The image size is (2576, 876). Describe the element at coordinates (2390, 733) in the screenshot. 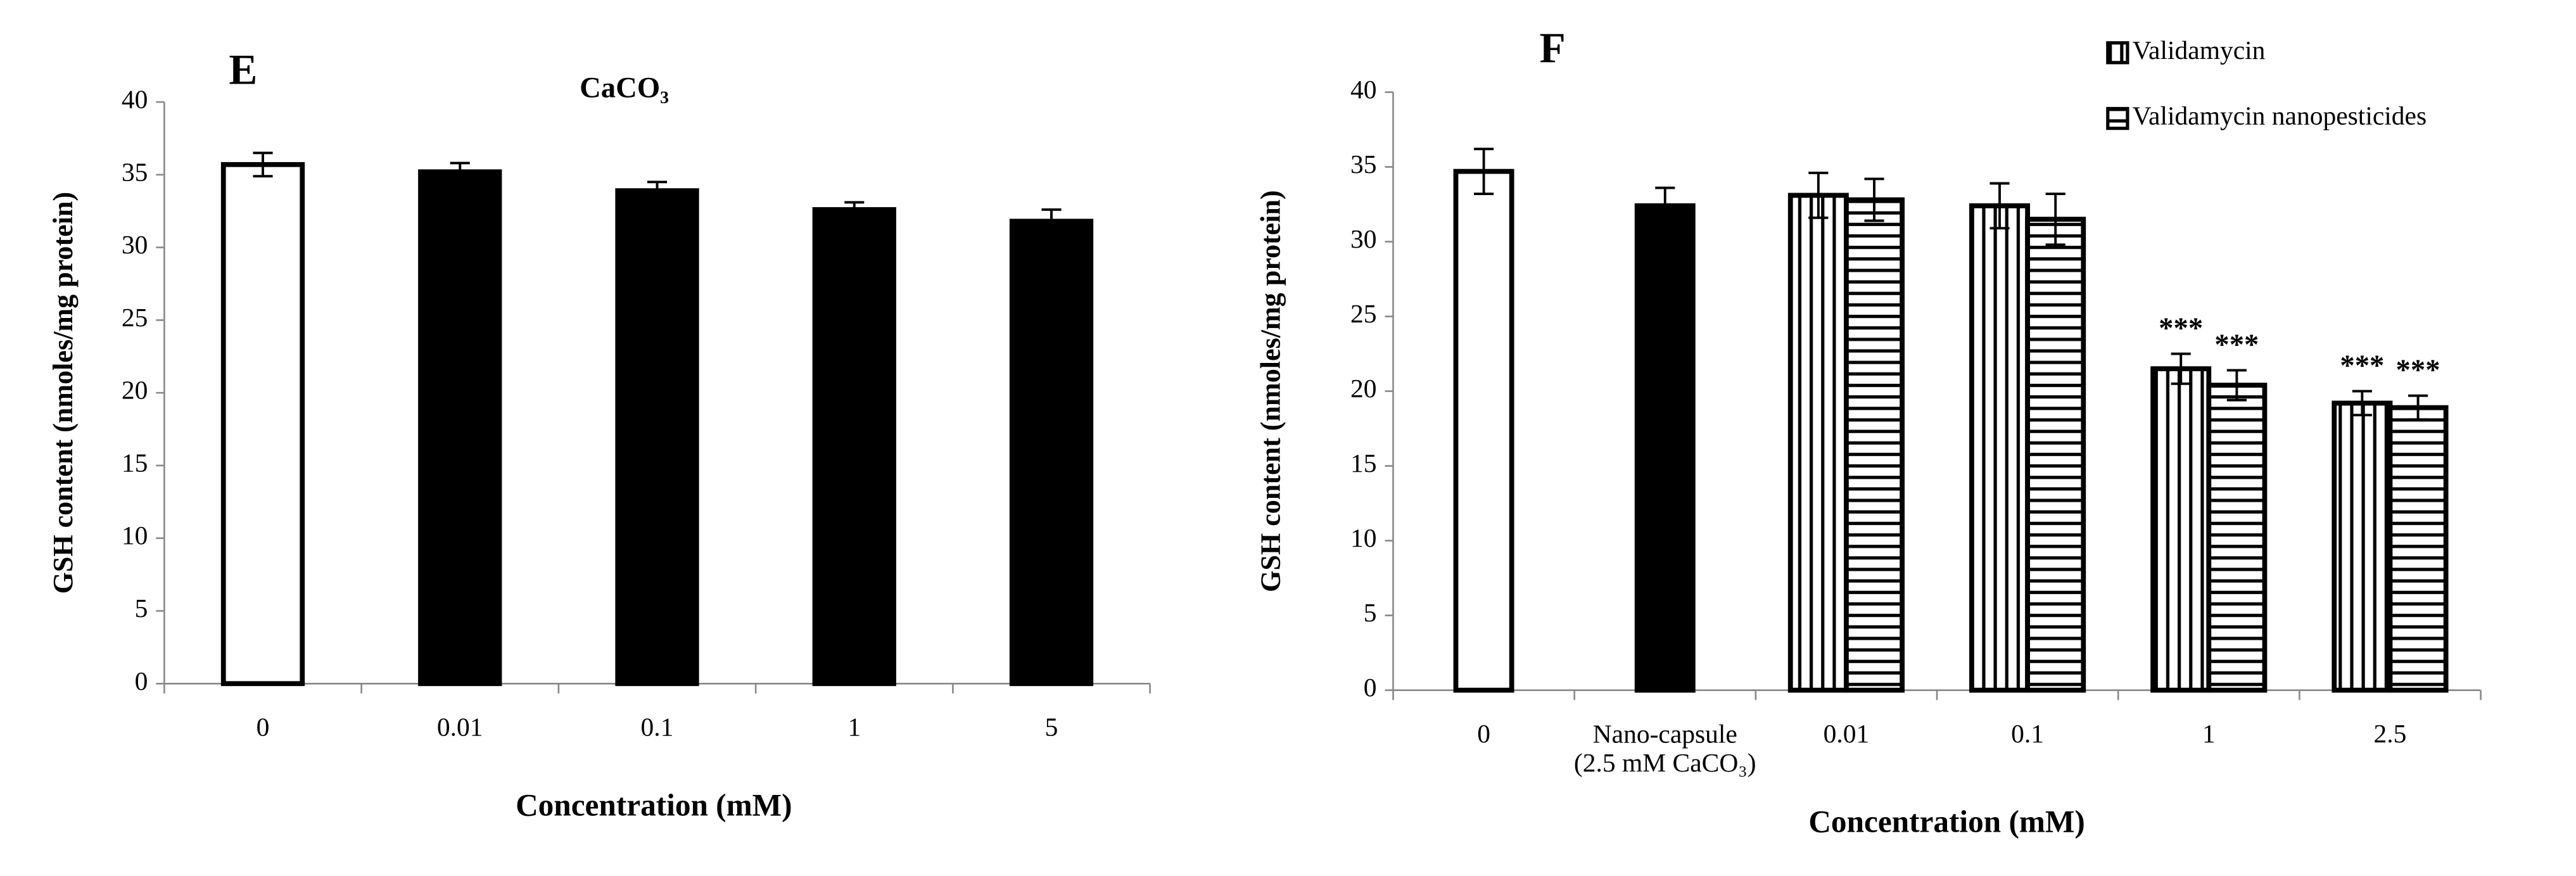

I see `x-tick-label: 2.5` at that location.